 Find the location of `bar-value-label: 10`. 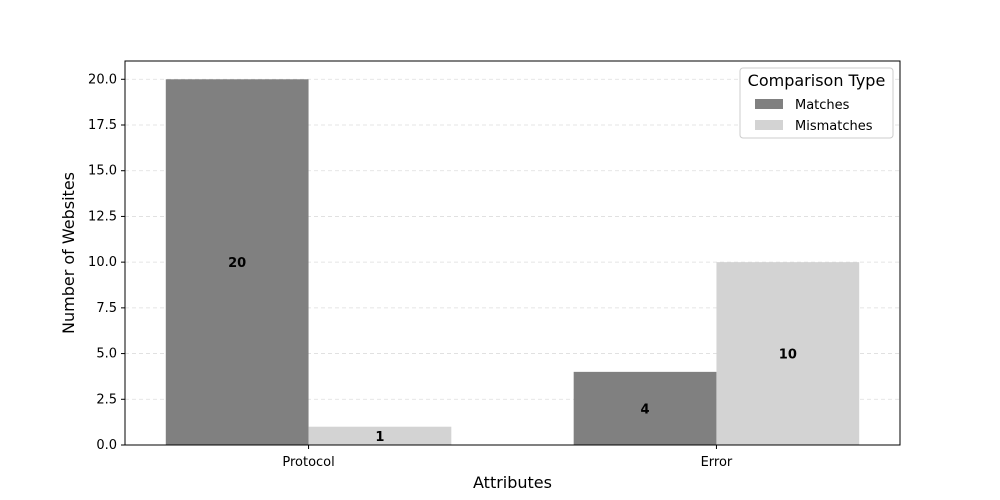

bar-value-label: 10 is located at coordinates (788, 355).